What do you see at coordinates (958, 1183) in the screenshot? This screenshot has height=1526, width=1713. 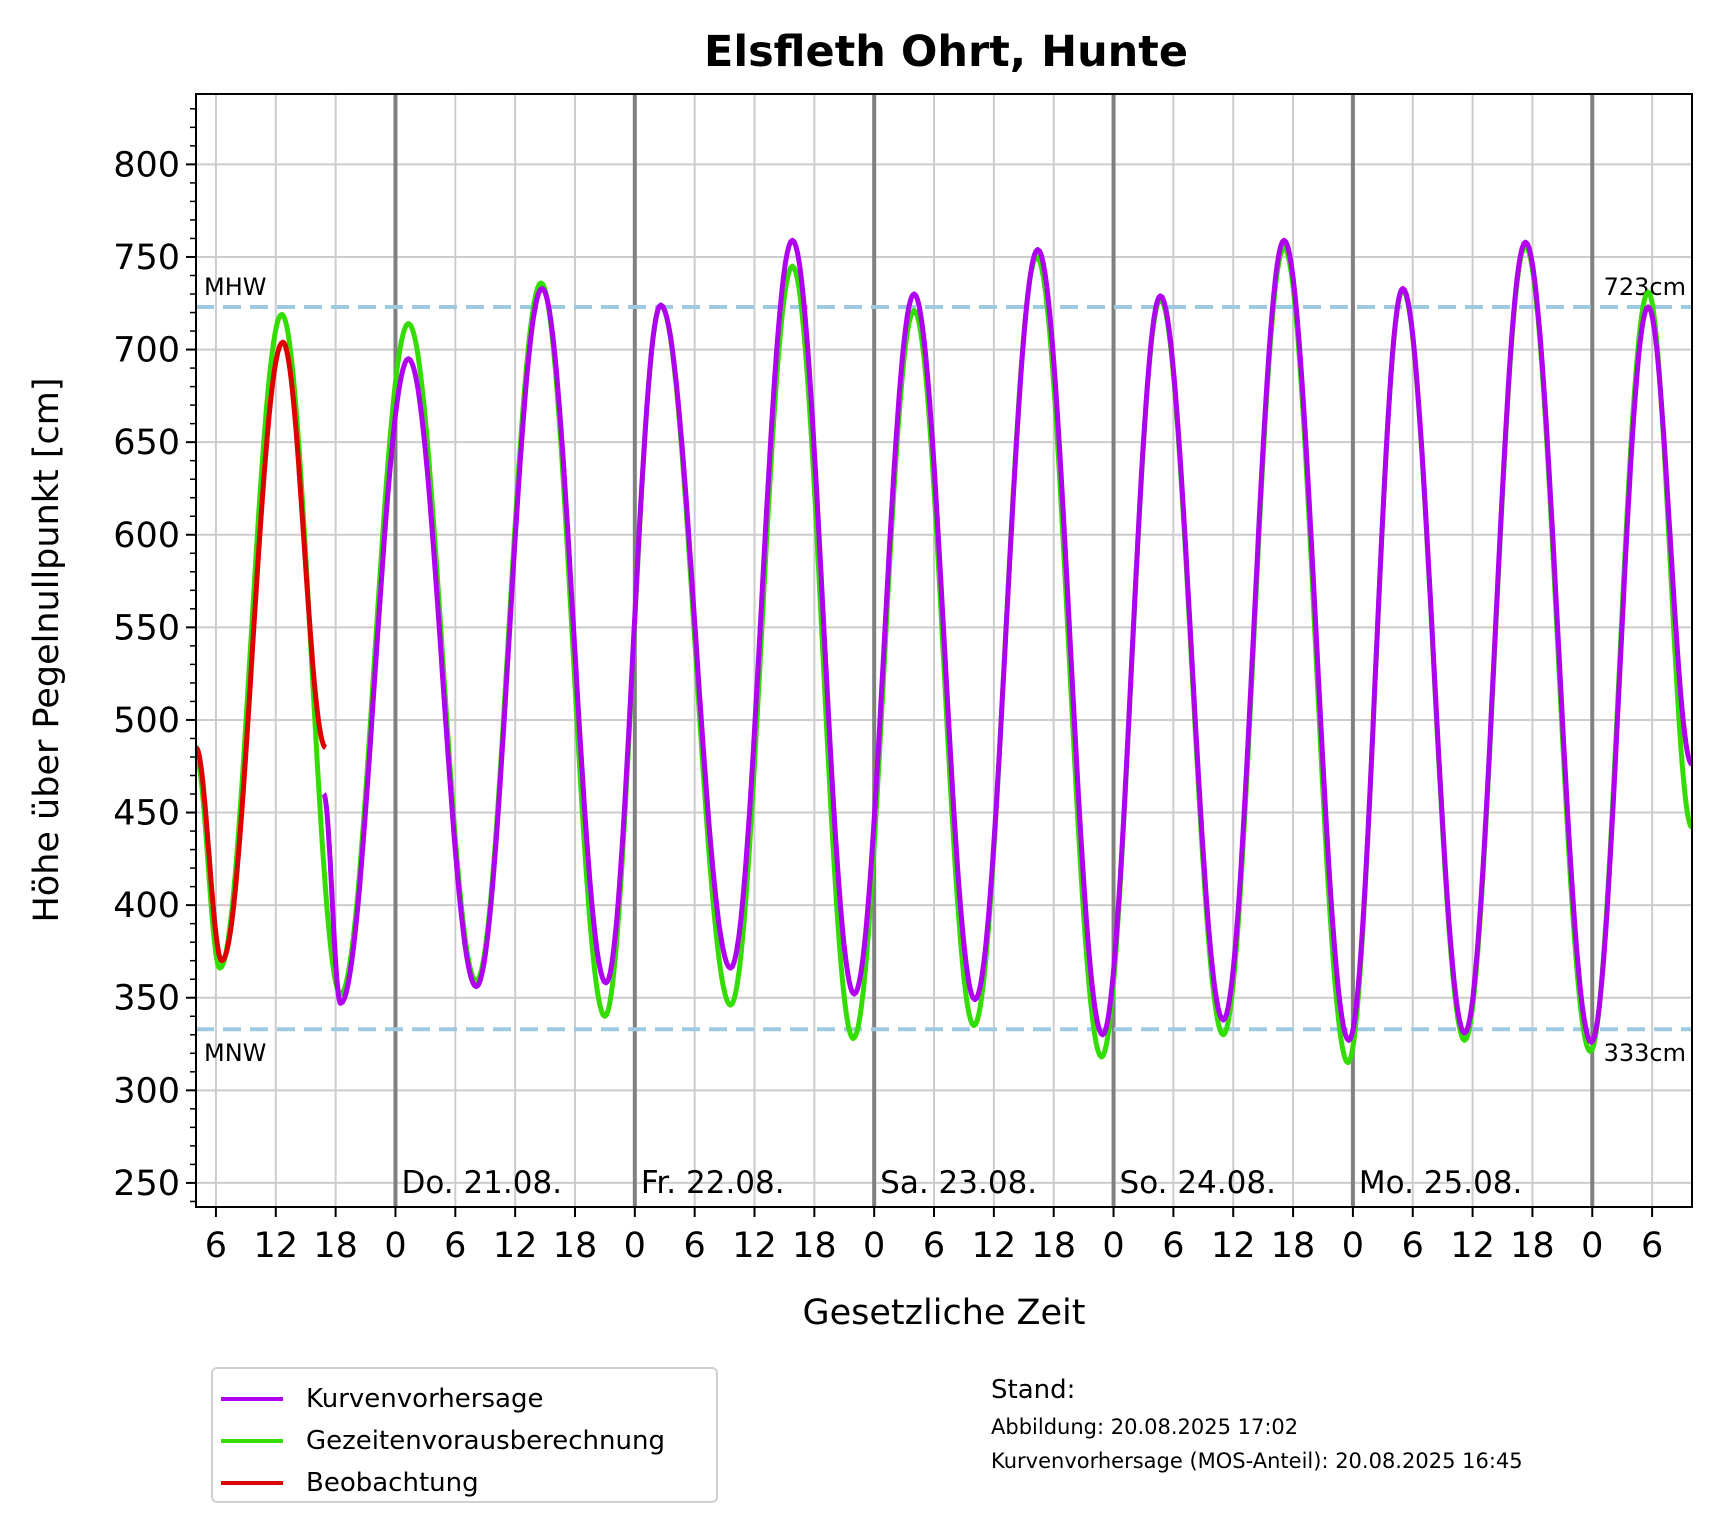 I see `day-label: Sa. 23.08.` at bounding box center [958, 1183].